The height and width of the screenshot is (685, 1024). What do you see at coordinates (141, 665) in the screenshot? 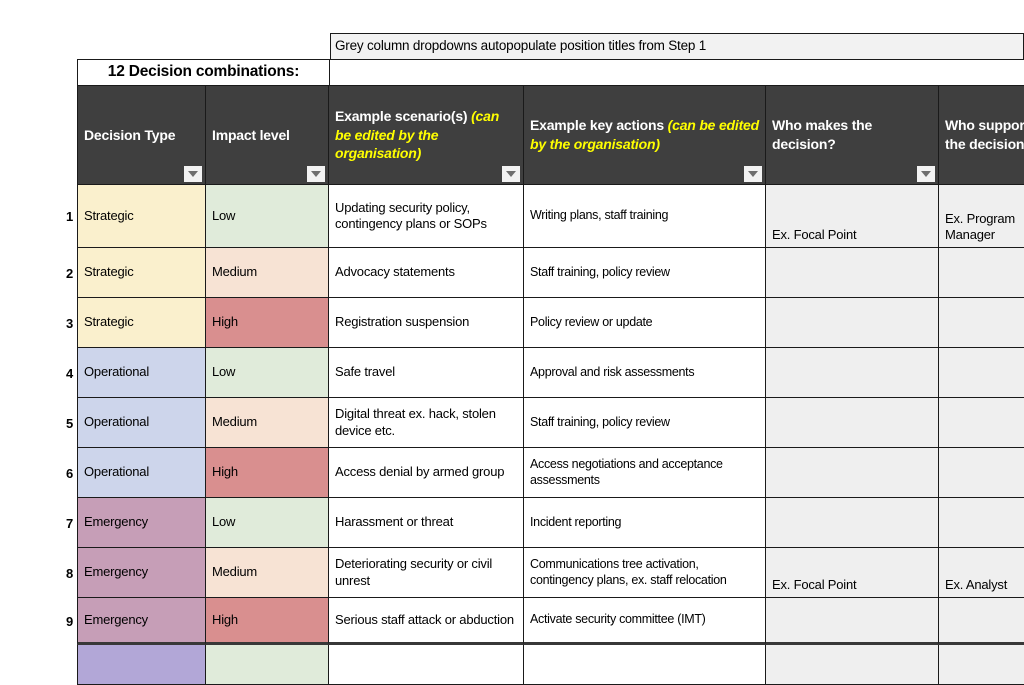
I see `cell-decision-type` at bounding box center [141, 665].